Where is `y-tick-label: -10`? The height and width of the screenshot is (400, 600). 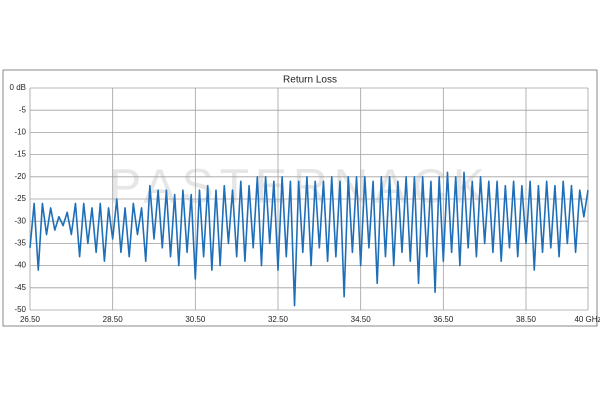 y-tick-label: -10 is located at coordinates (20, 132).